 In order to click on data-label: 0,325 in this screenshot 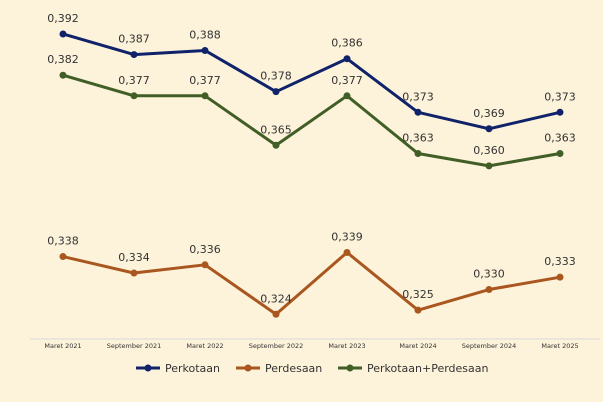, I will do `click(418, 294)`.